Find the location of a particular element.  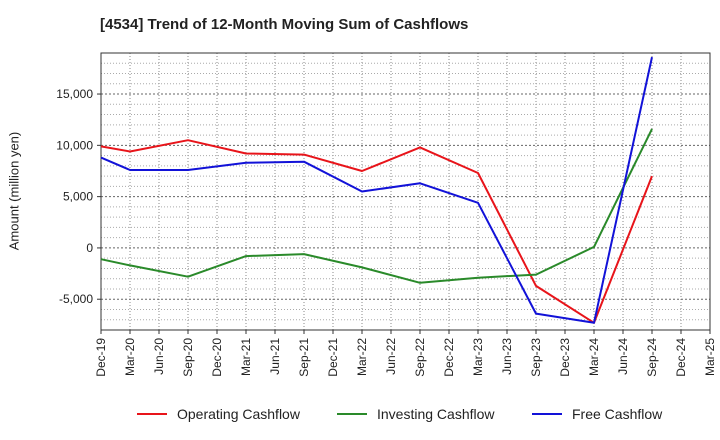

x-tick-label: Mar-21 is located at coordinates (246, 357).